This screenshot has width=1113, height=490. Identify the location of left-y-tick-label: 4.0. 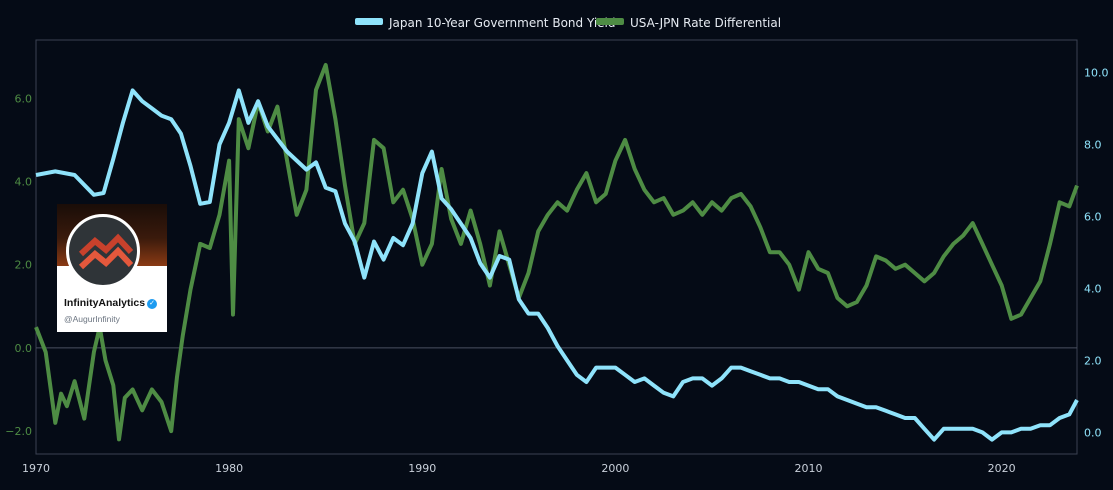
(24, 181).